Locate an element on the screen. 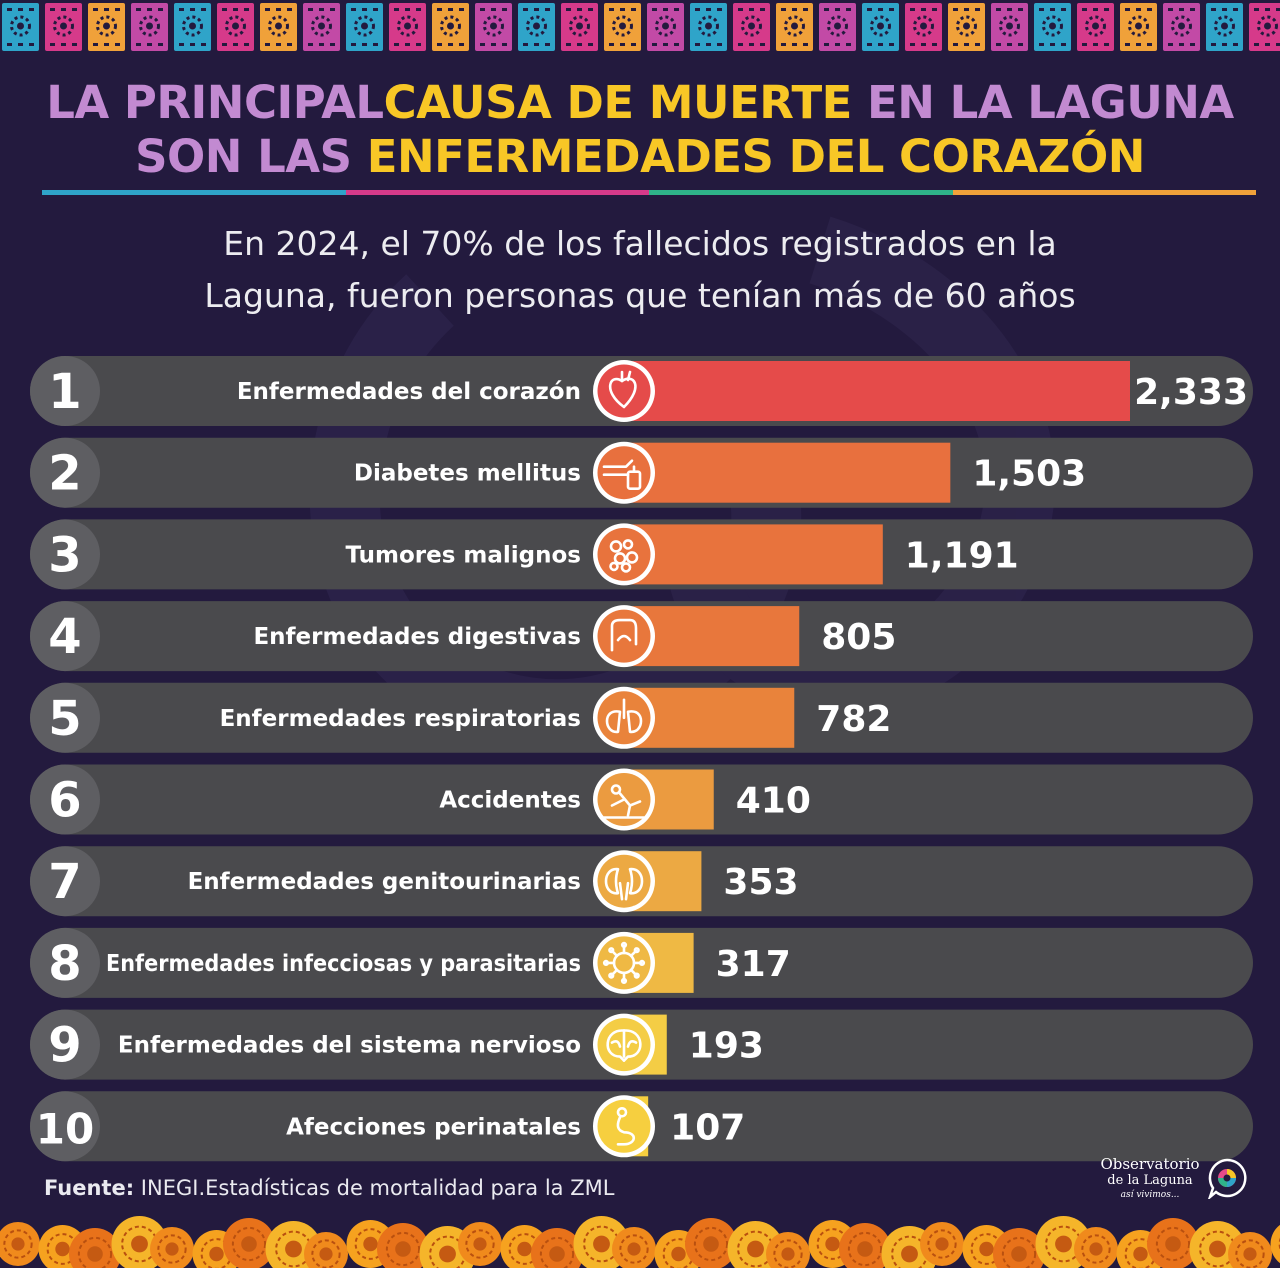  category-label: Afecciones perinatales is located at coordinates (433, 1127).